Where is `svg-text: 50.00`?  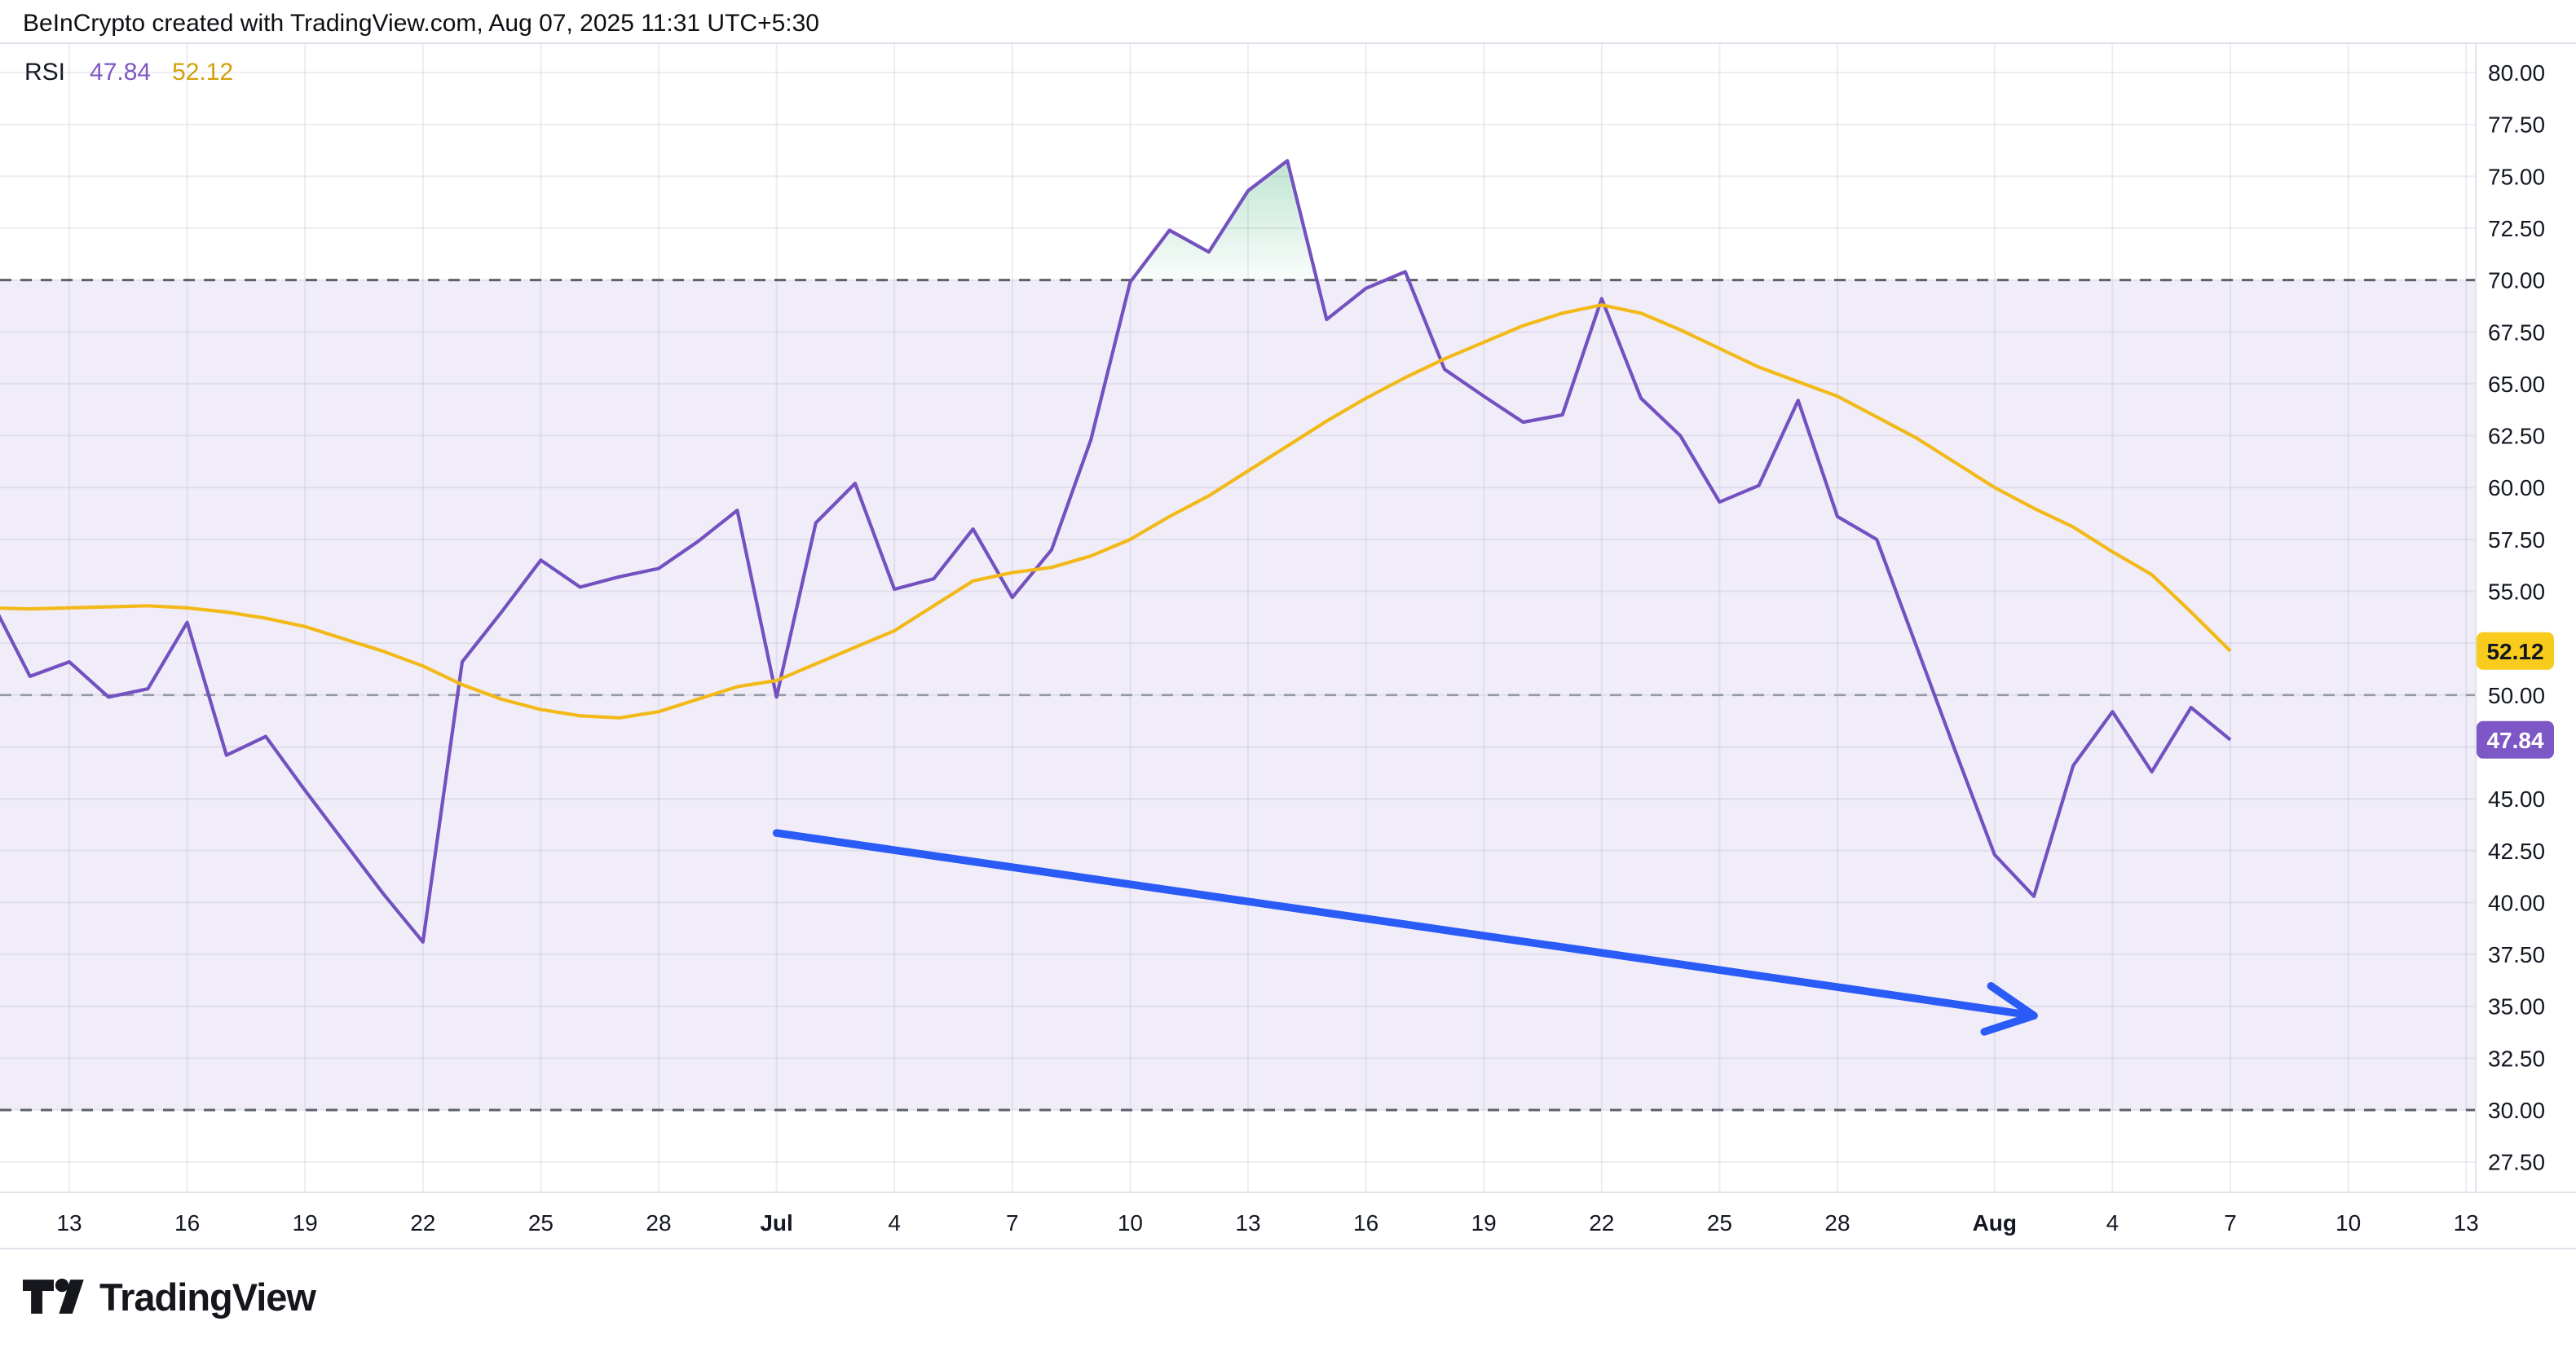
svg-text: 50.00 is located at coordinates (2516, 695).